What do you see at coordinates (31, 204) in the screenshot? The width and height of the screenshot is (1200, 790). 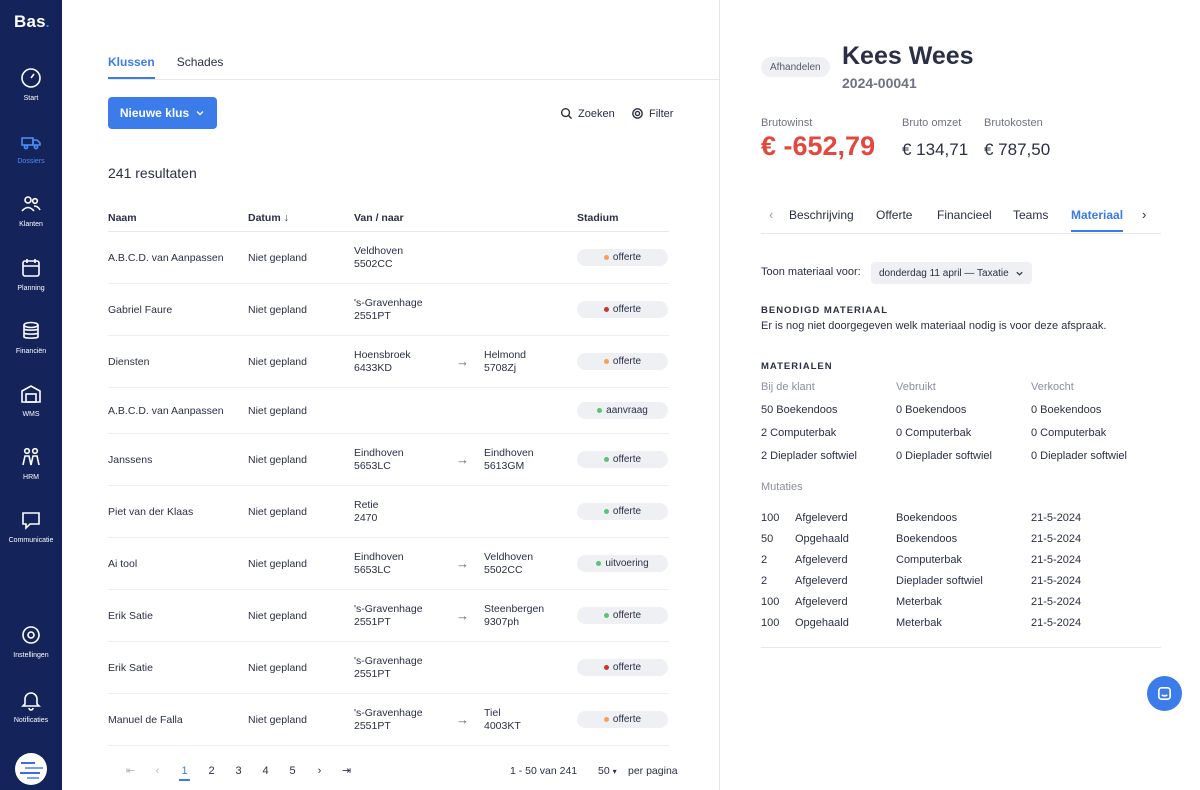 I see `users-icon` at bounding box center [31, 204].